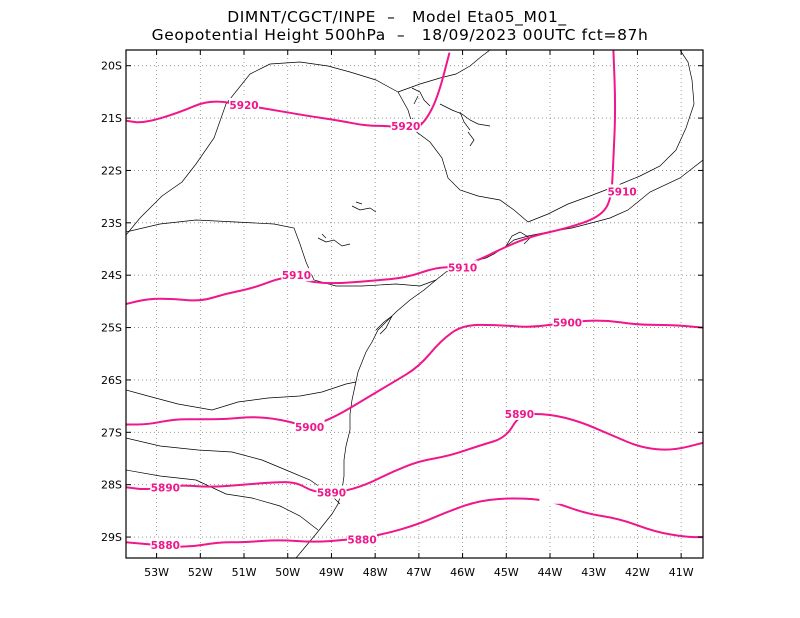 The image size is (800, 618). Describe the element at coordinates (444, 71) in the screenshot. I see `mg-go-border` at that location.